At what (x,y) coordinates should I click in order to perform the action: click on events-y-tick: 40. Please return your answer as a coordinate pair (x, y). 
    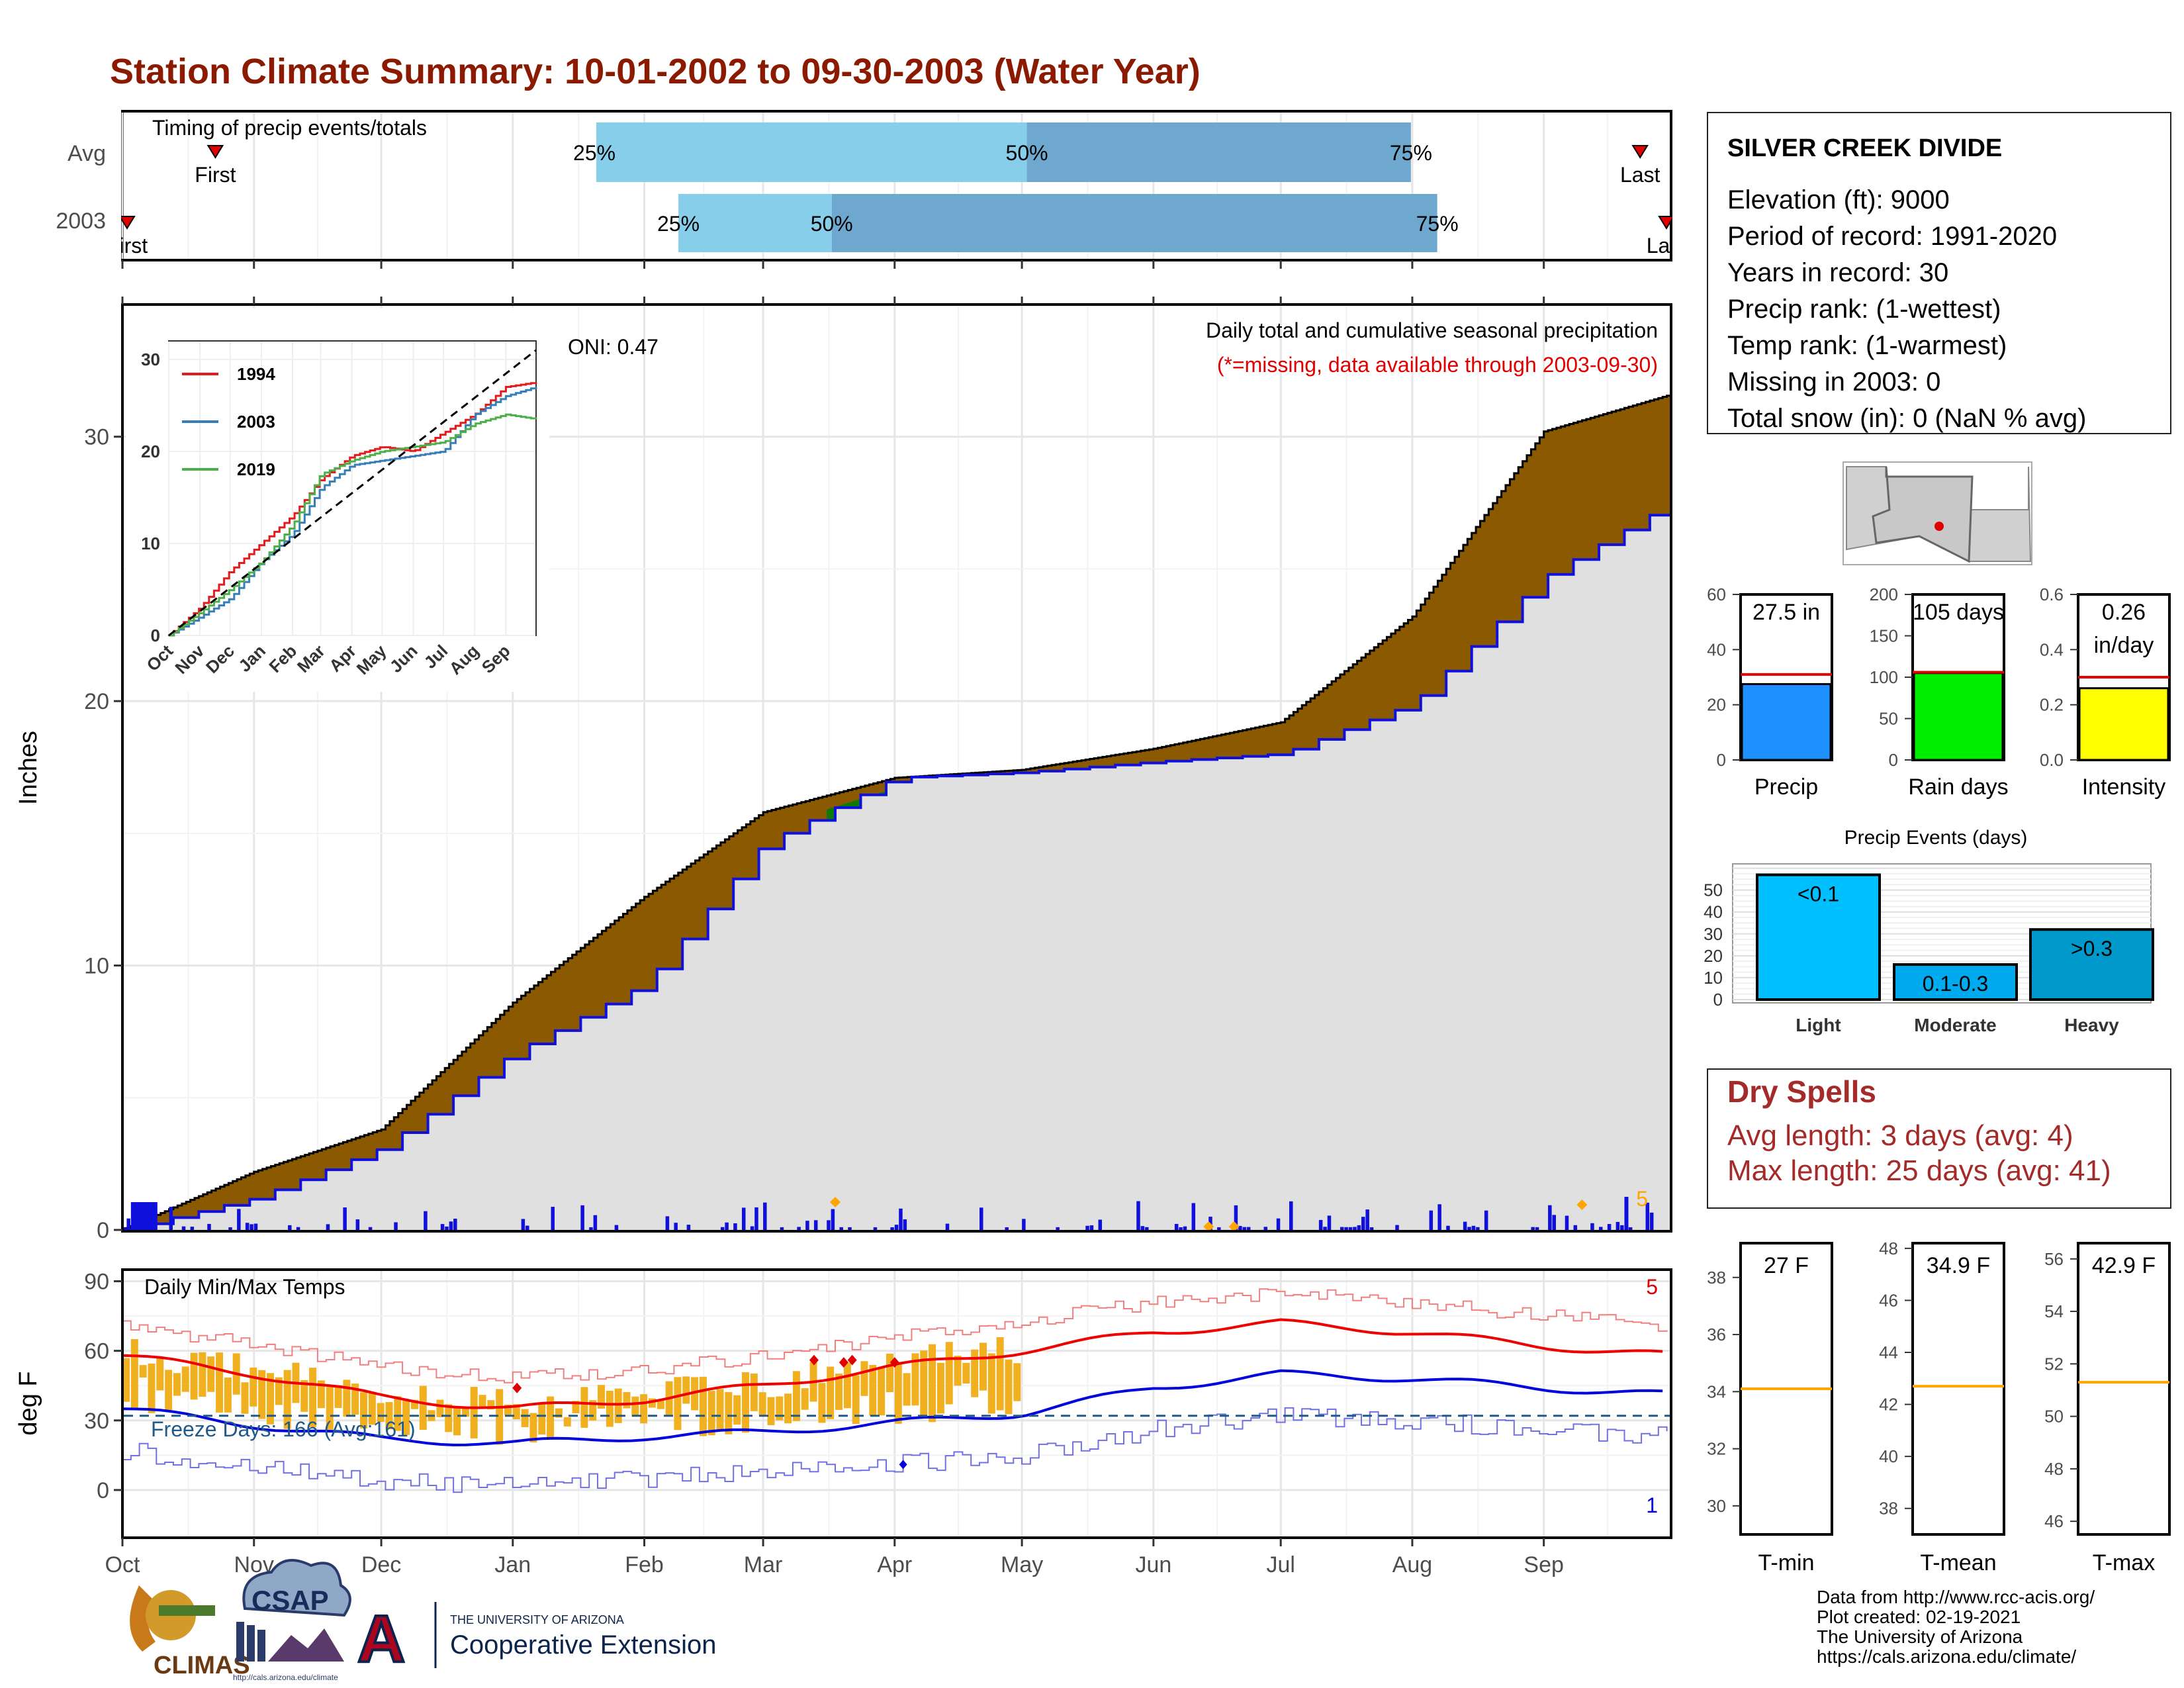
    Looking at the image, I should click on (1713, 912).